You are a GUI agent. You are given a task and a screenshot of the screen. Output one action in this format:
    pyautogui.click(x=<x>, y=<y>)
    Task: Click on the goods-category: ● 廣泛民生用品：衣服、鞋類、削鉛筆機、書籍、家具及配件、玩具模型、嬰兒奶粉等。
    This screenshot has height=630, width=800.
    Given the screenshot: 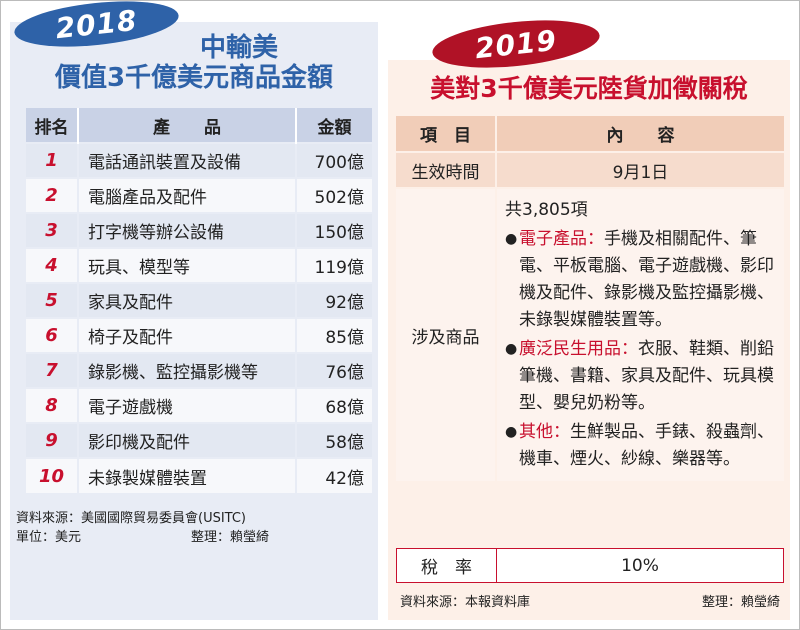 What is the action you would take?
    pyautogui.click(x=641, y=376)
    